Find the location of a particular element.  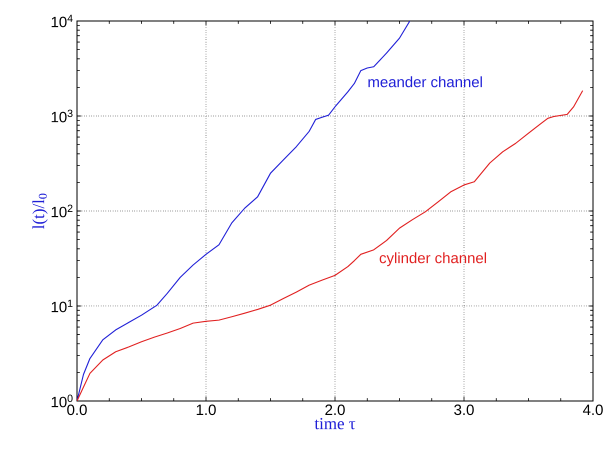

x-axis-title: time τ is located at coordinates (335, 424).